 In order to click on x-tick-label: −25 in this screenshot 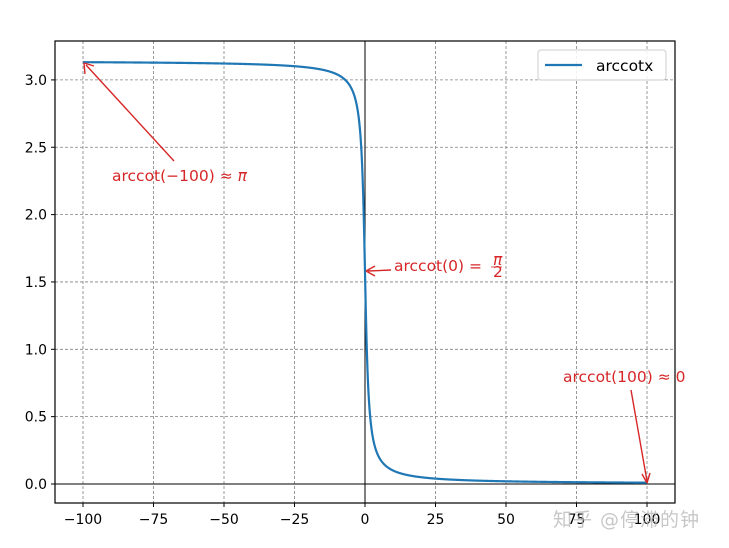, I will do `click(295, 520)`.